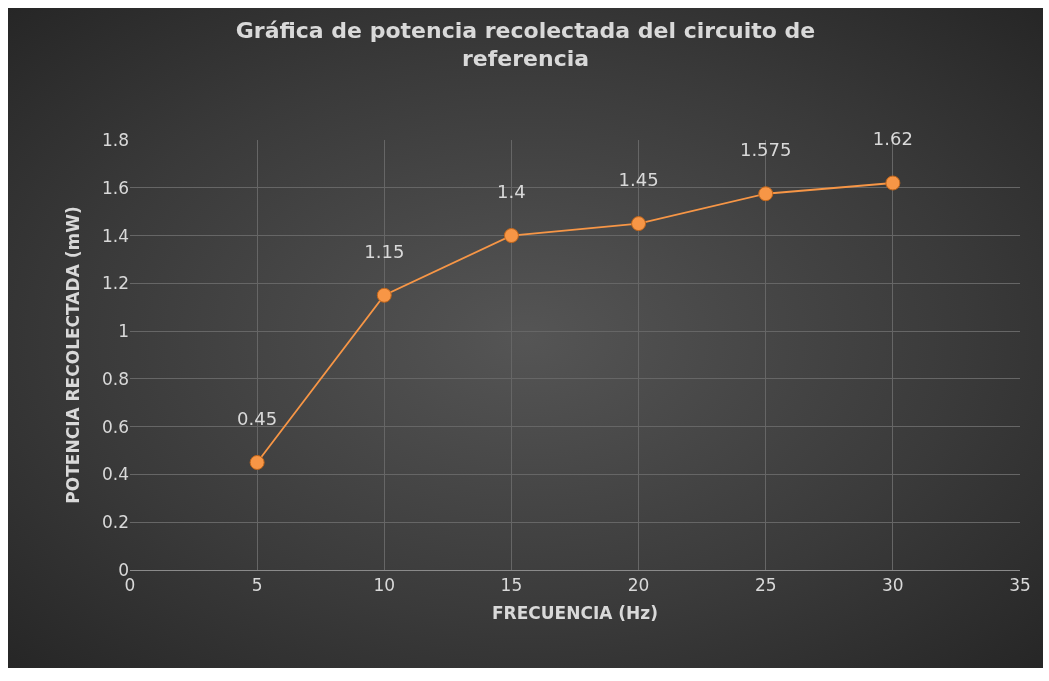 The height and width of the screenshot is (681, 1049). What do you see at coordinates (115, 187) in the screenshot?
I see `y-tick-label: 1.6` at bounding box center [115, 187].